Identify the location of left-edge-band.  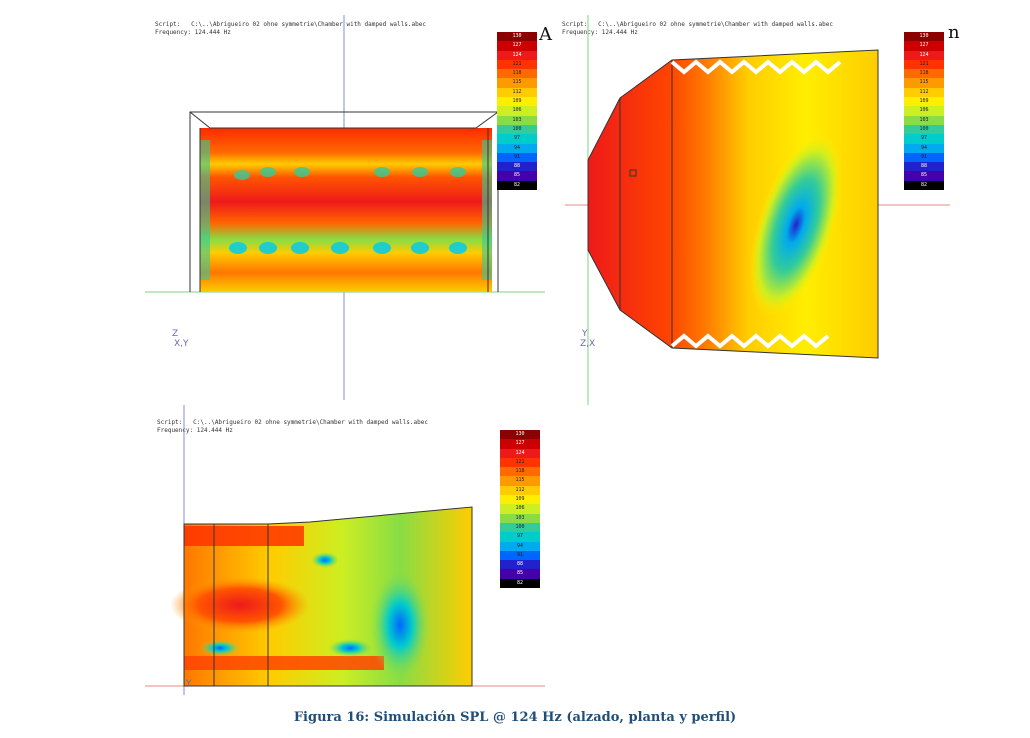
(205, 210).